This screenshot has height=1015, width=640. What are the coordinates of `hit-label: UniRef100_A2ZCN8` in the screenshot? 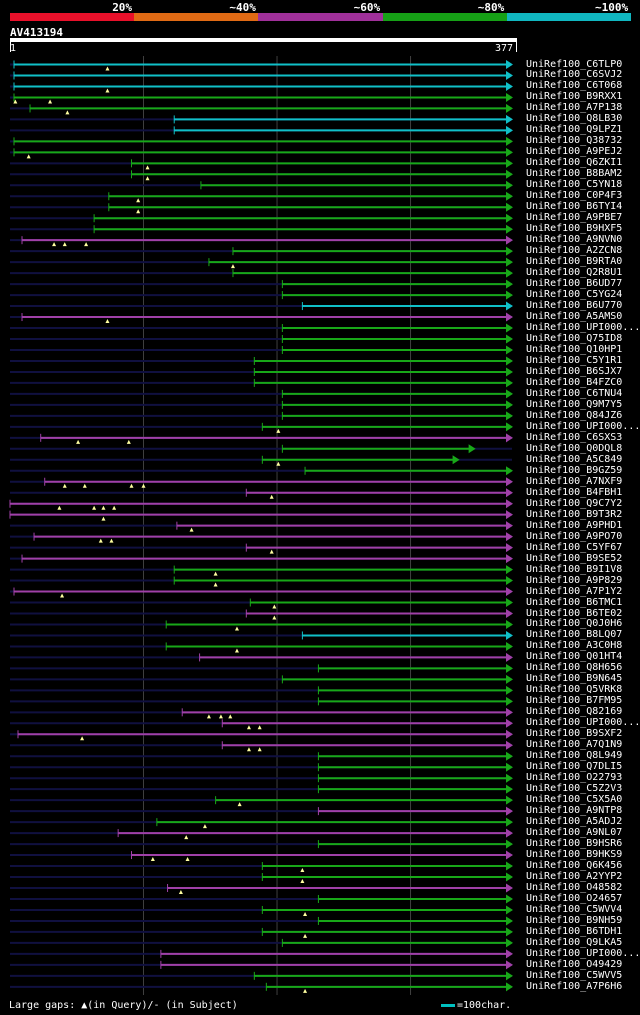 It's located at (574, 251).